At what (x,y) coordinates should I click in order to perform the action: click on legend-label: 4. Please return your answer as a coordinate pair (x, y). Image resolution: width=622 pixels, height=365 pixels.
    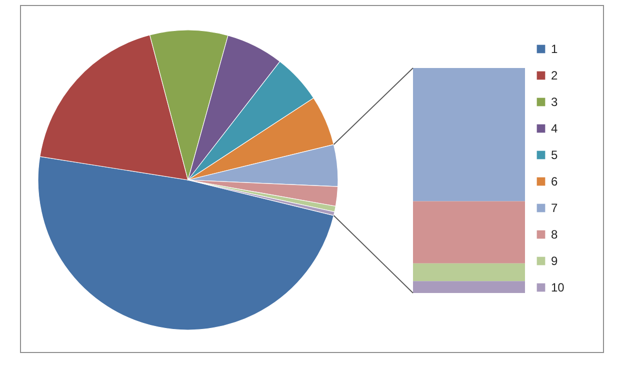
    Looking at the image, I should click on (554, 129).